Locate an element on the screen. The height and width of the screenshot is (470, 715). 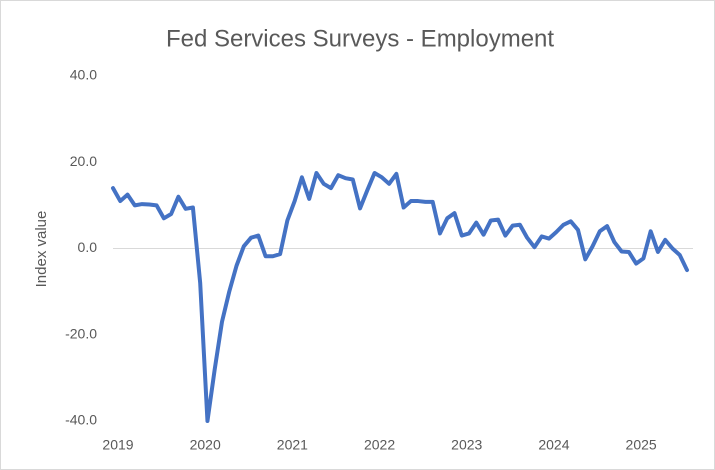
y-tick-label: -20.0 is located at coordinates (81, 333).